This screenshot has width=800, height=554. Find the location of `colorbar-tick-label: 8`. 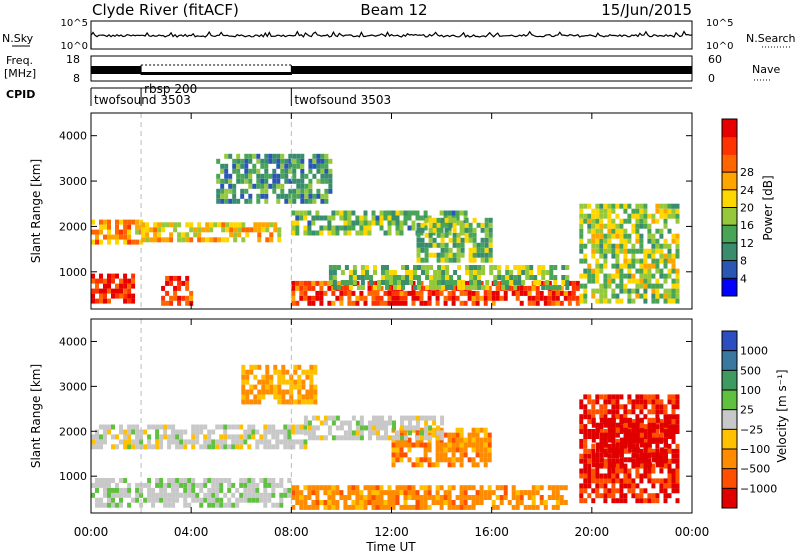

colorbar-tick-label: 8 is located at coordinates (743, 261).